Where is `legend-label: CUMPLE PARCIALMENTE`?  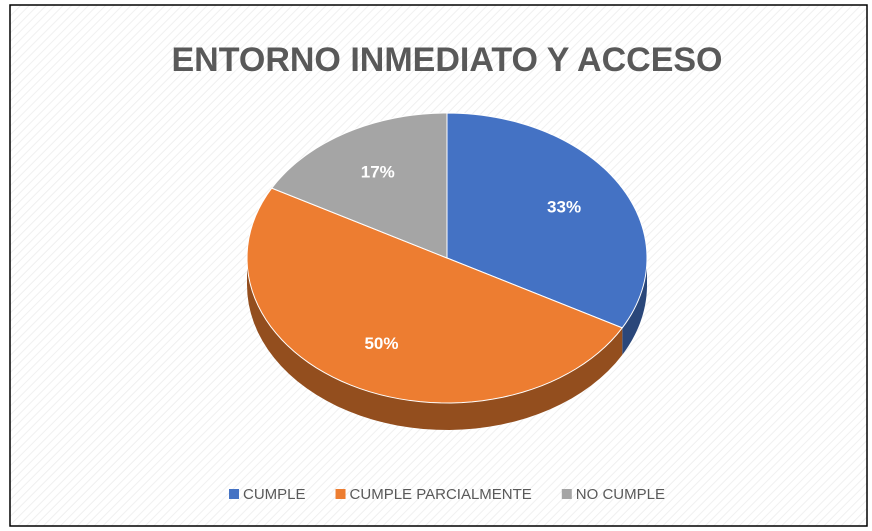 legend-label: CUMPLE PARCIALMENTE is located at coordinates (441, 494).